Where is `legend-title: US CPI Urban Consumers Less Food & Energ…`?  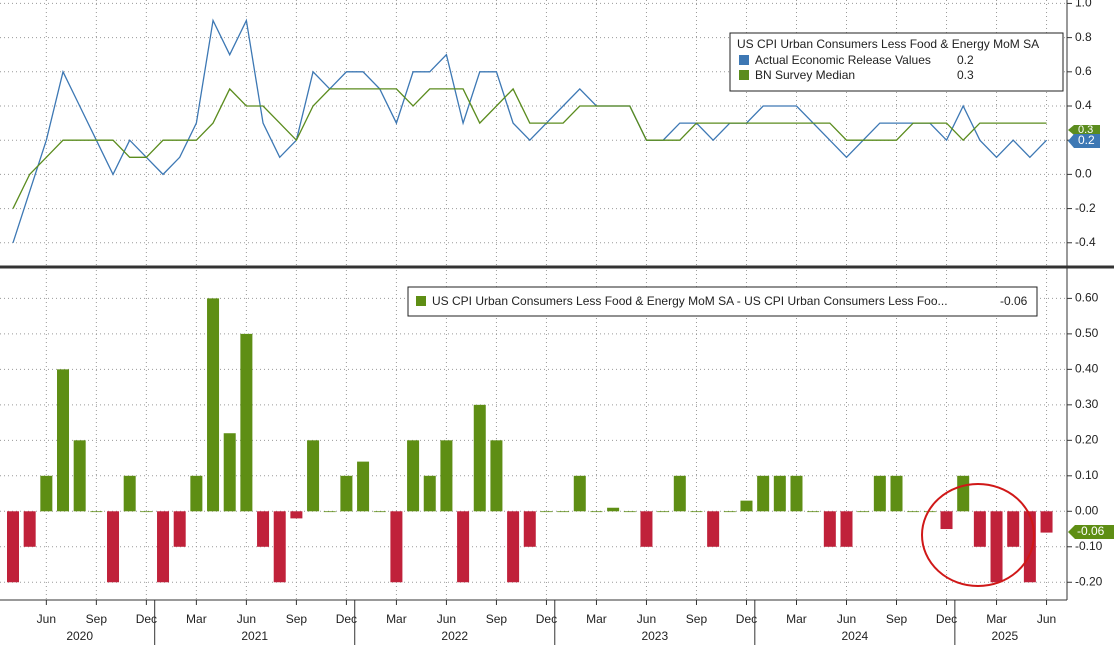 legend-title: US CPI Urban Consumers Less Food & Energ… is located at coordinates (888, 44).